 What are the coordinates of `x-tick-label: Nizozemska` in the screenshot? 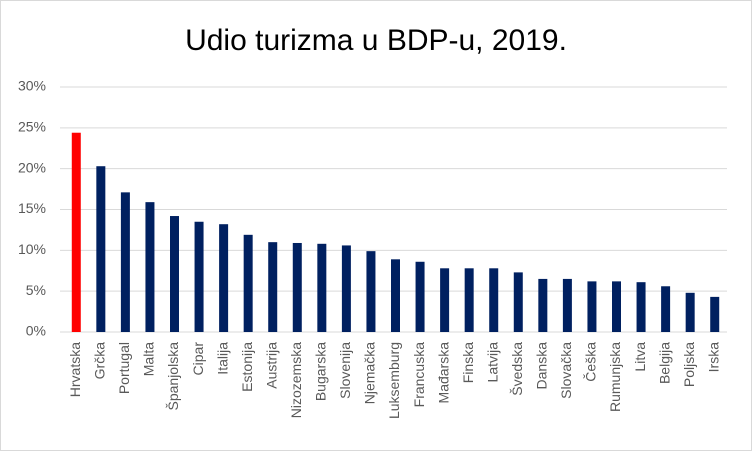 It's located at (296, 380).